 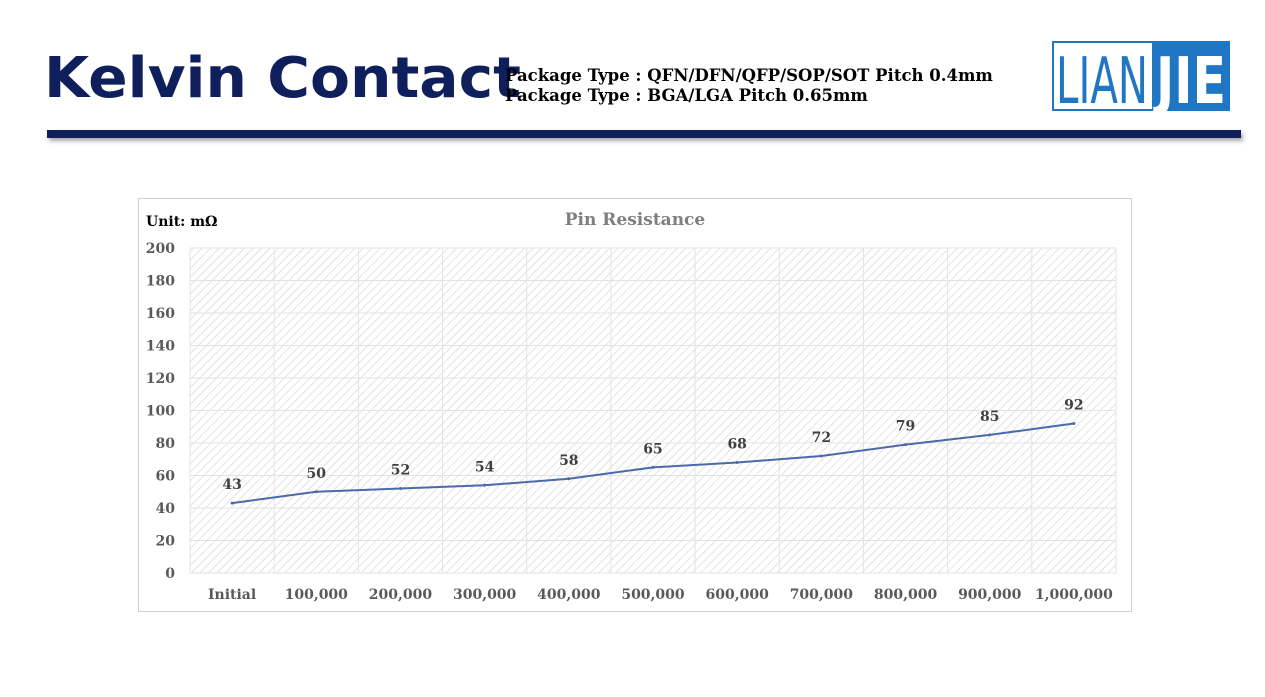 What do you see at coordinates (1102, 78) in the screenshot?
I see `logo-text-lian: LIAN` at bounding box center [1102, 78].